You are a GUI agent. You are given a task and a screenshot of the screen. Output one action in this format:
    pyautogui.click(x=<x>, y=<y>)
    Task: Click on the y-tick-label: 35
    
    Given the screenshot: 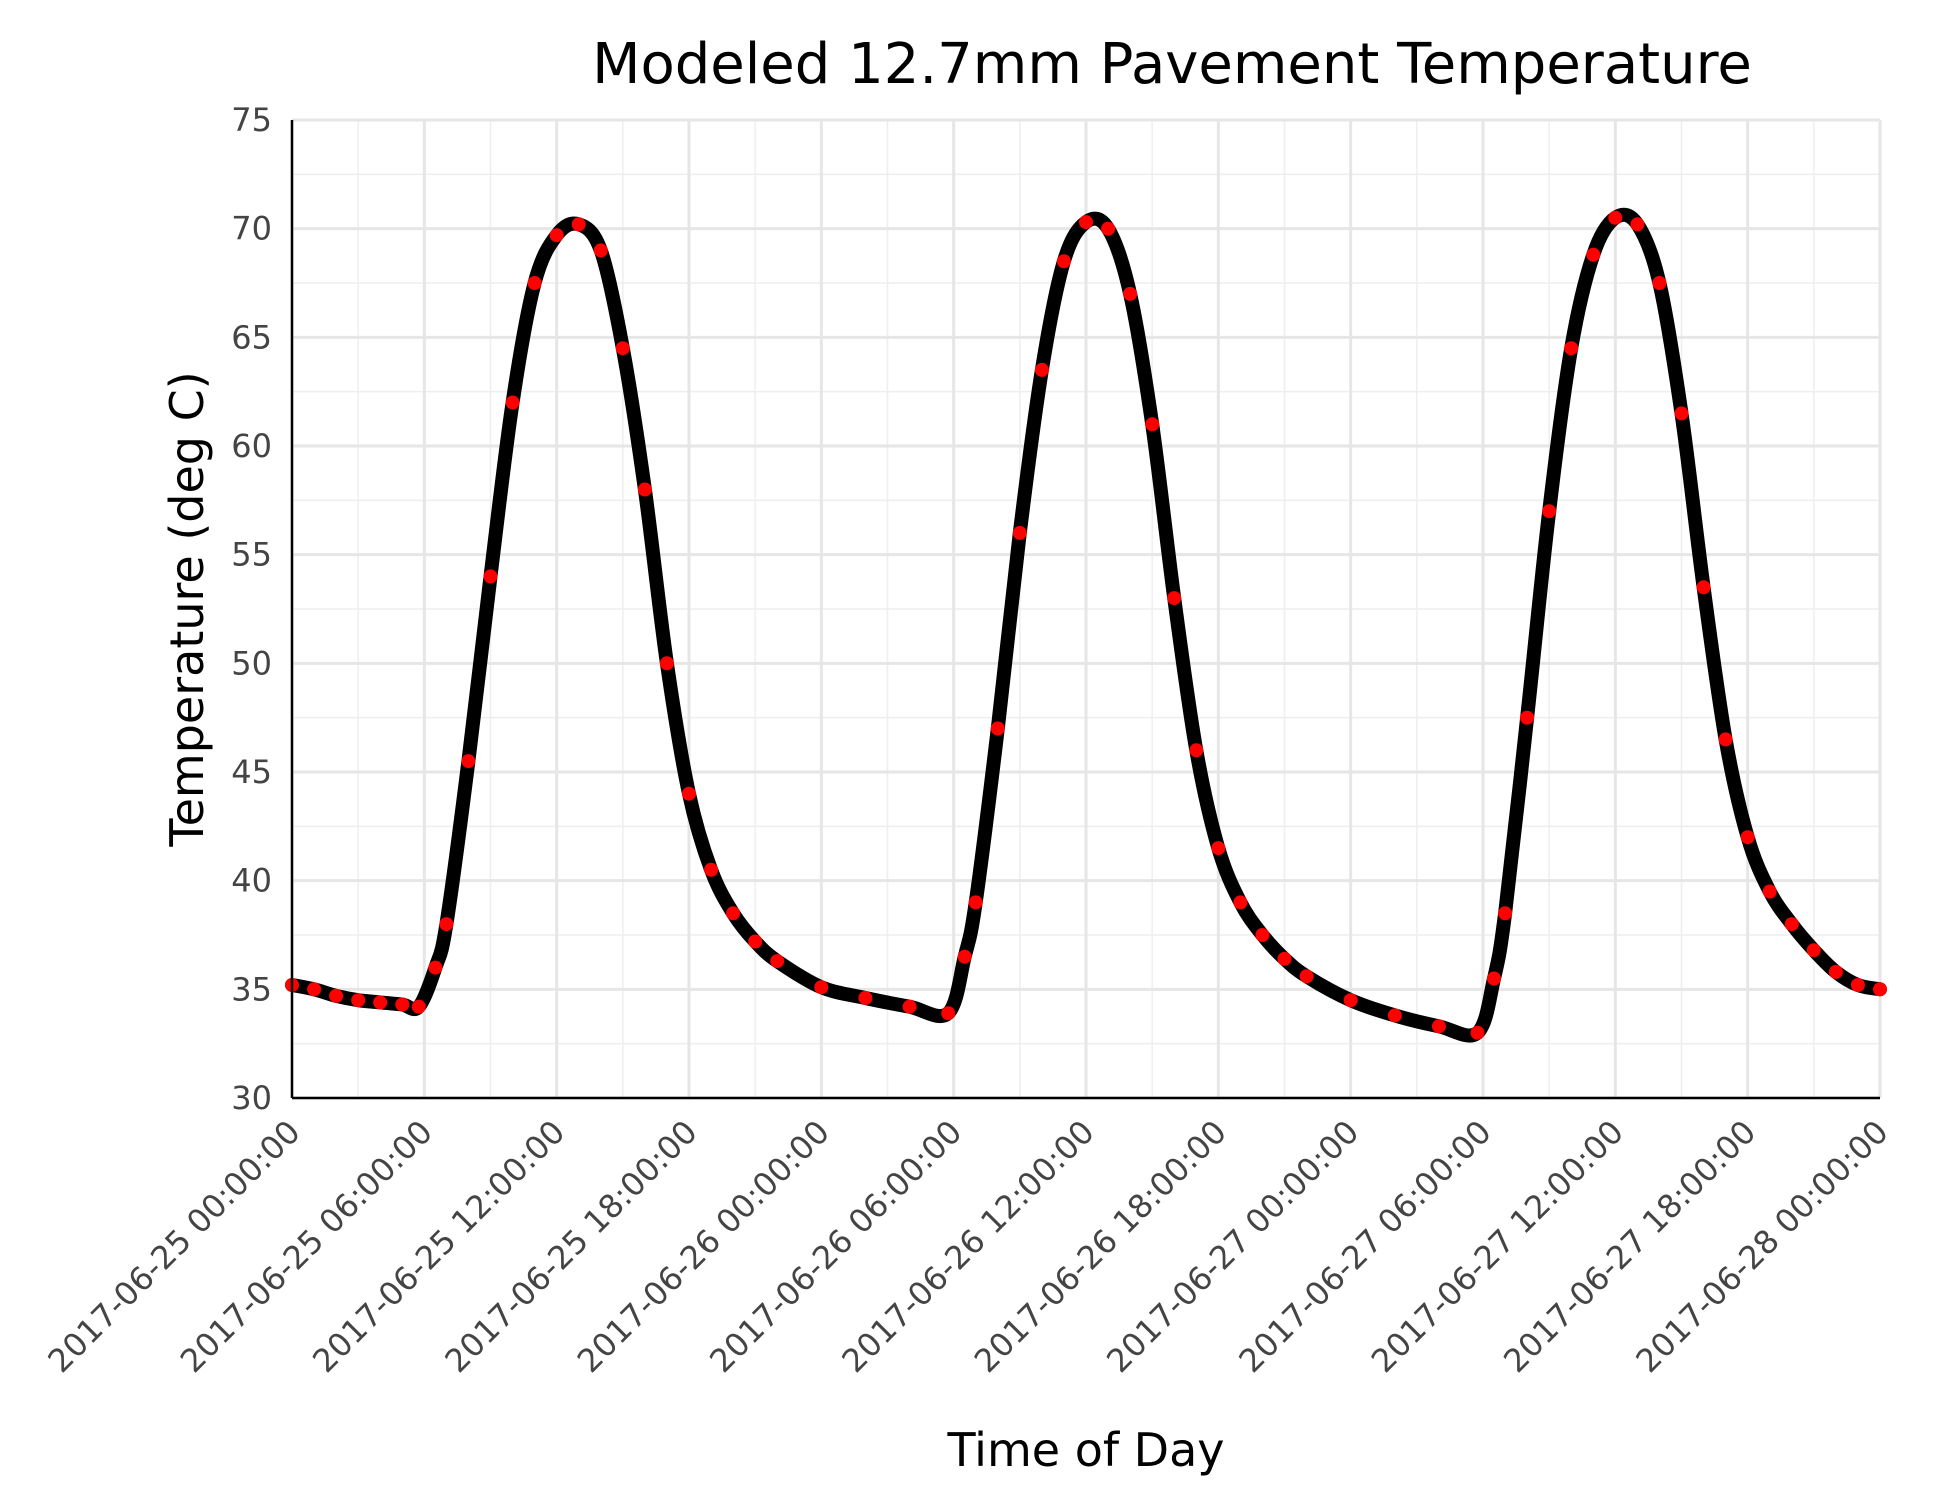 What is the action you would take?
    pyautogui.click(x=251, y=989)
    